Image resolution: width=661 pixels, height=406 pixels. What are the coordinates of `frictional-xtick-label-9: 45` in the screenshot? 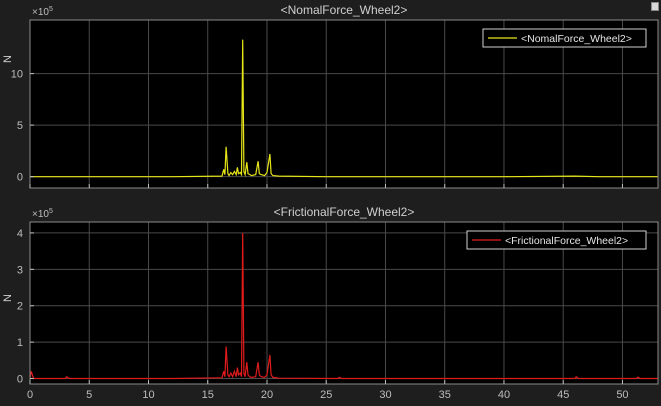 It's located at (563, 395).